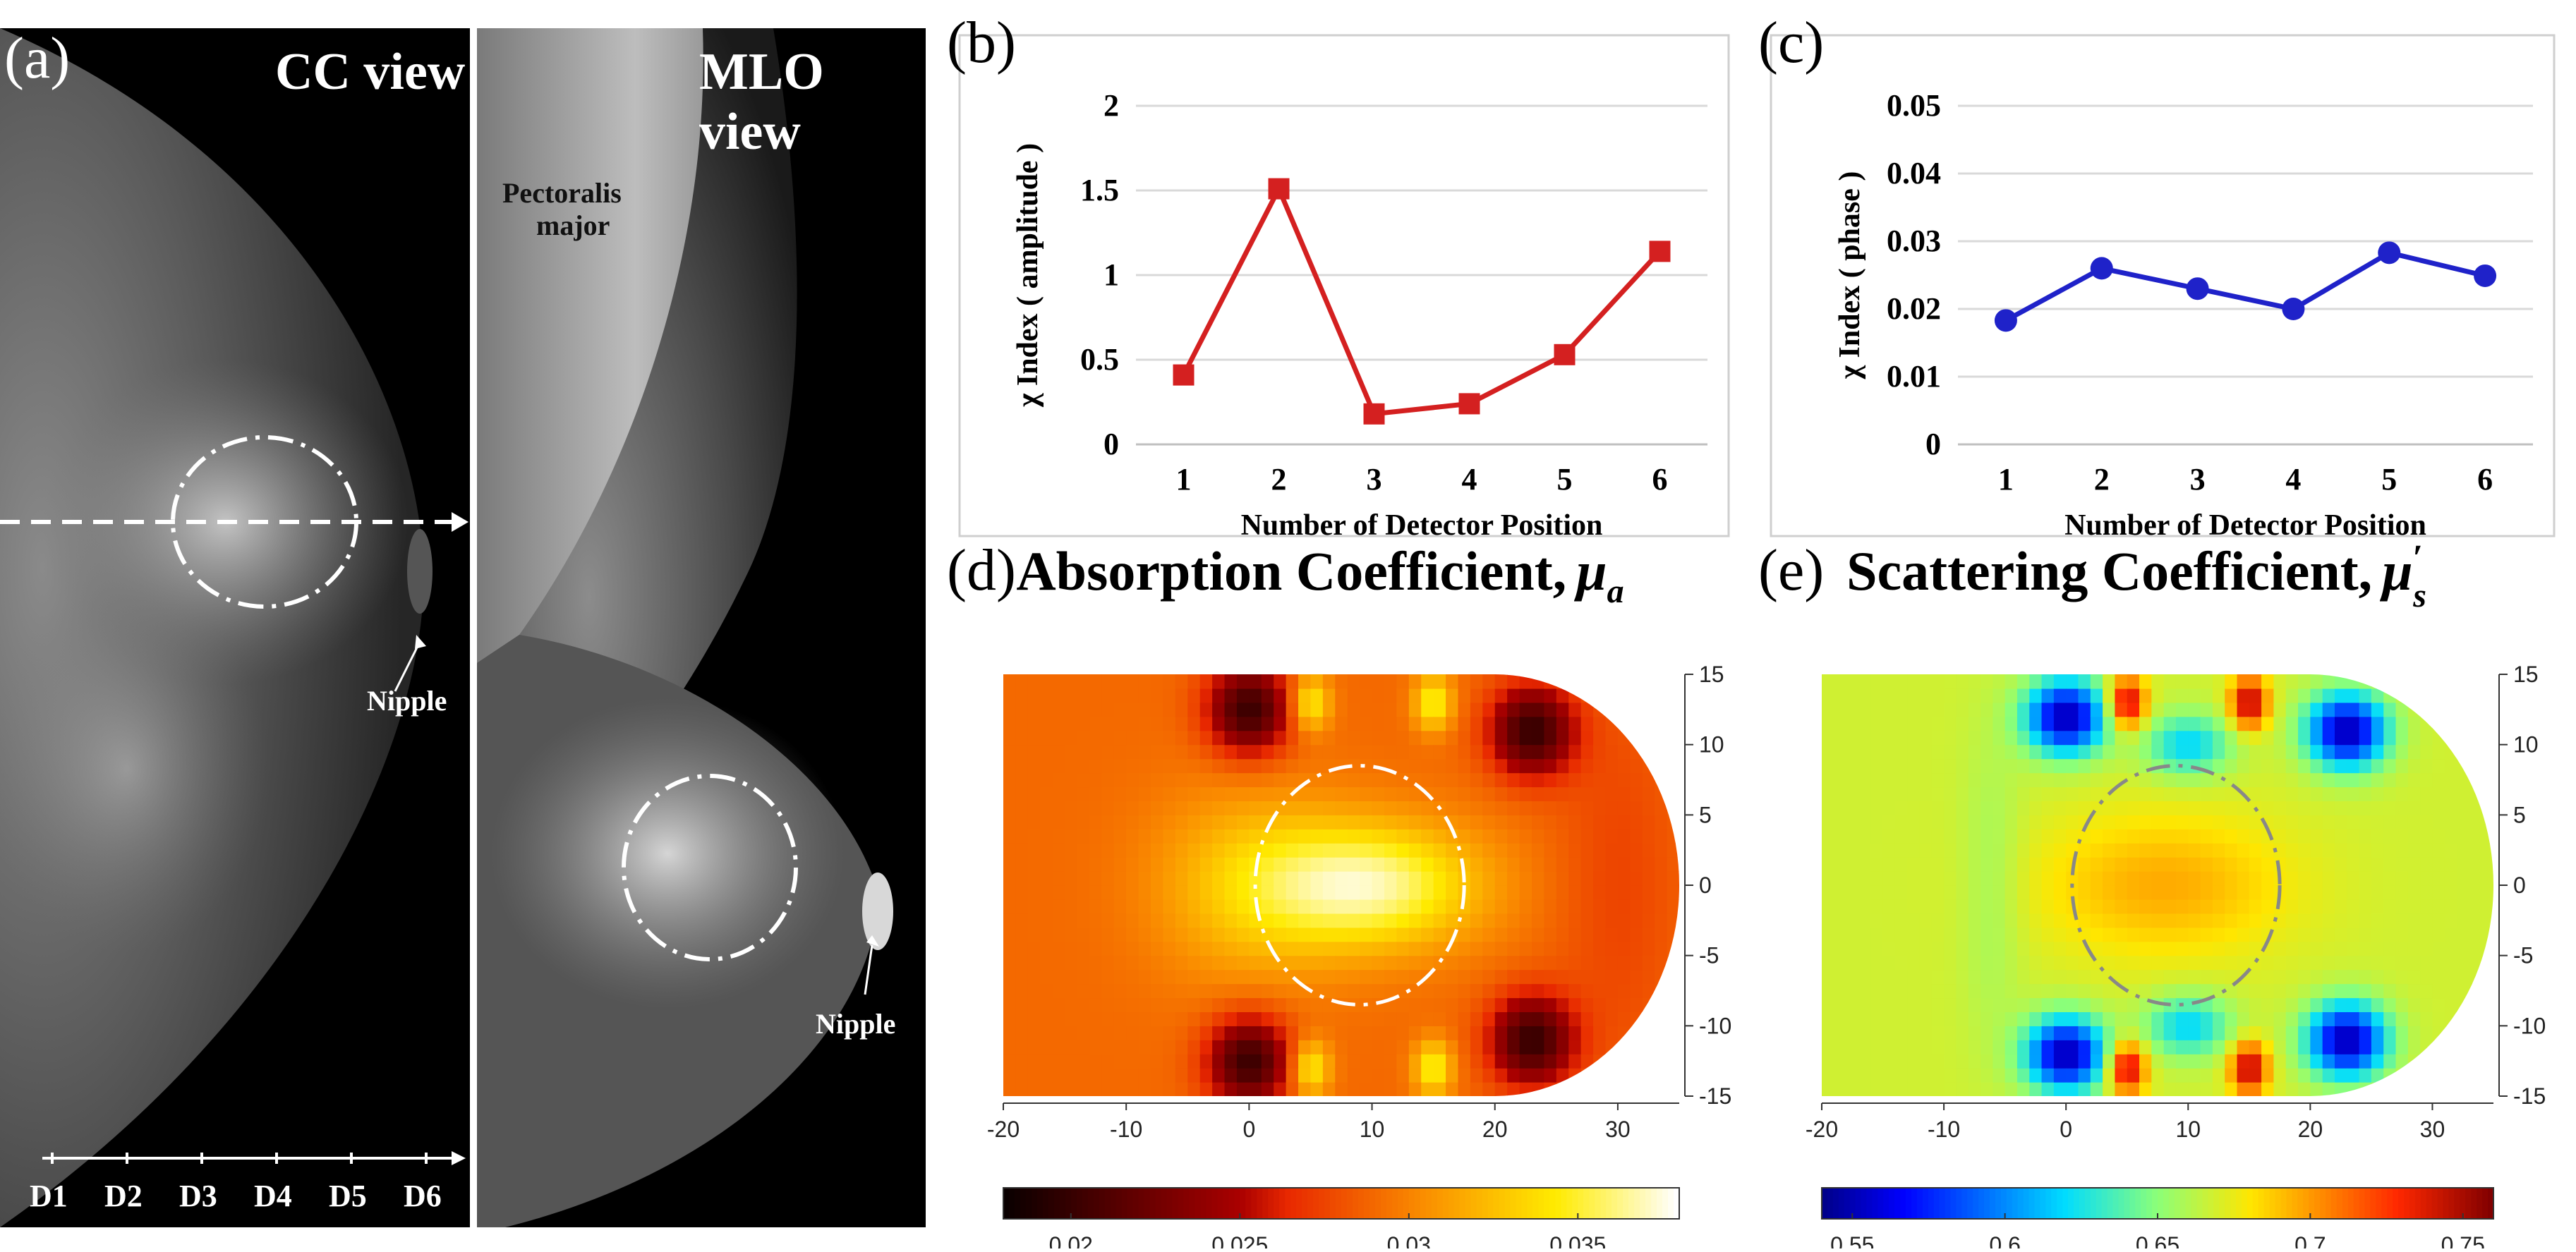 The height and width of the screenshot is (1252, 2576). What do you see at coordinates (1850, 275) in the screenshot?
I see `y-axis-title: χ Index ( phase )` at bounding box center [1850, 275].